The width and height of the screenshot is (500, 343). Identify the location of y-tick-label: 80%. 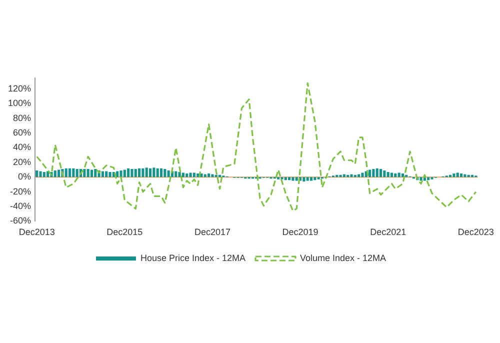
(22, 117).